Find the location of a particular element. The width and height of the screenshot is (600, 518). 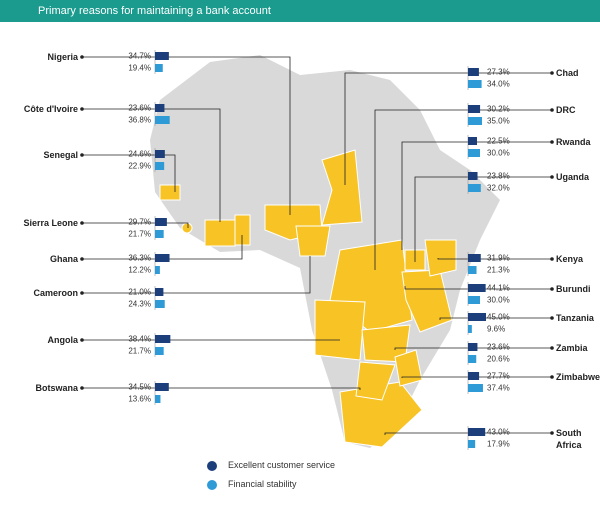

value-label: 21.7% is located at coordinates (139, 234).